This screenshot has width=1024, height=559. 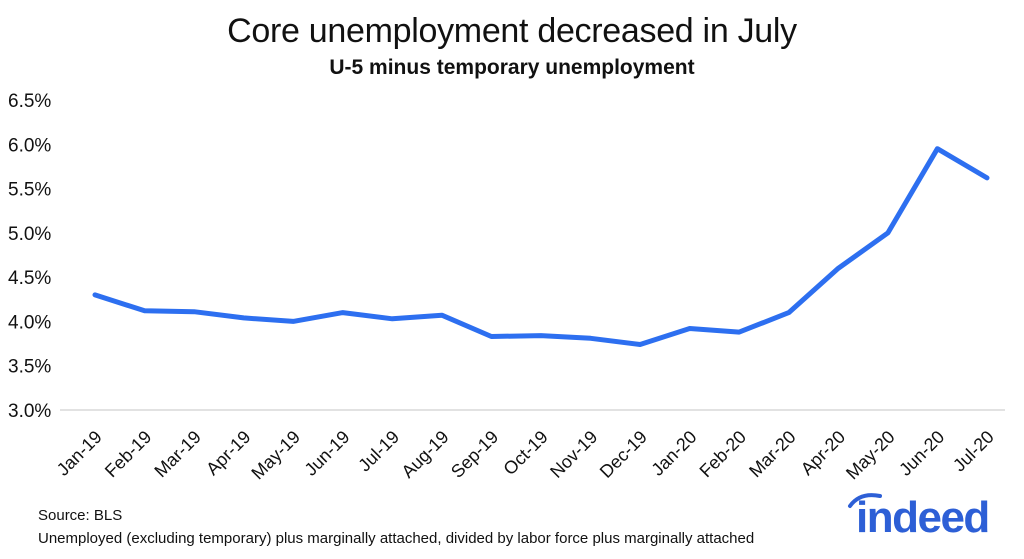 What do you see at coordinates (973, 451) in the screenshot?
I see `x-tick-label: Jul-20` at bounding box center [973, 451].